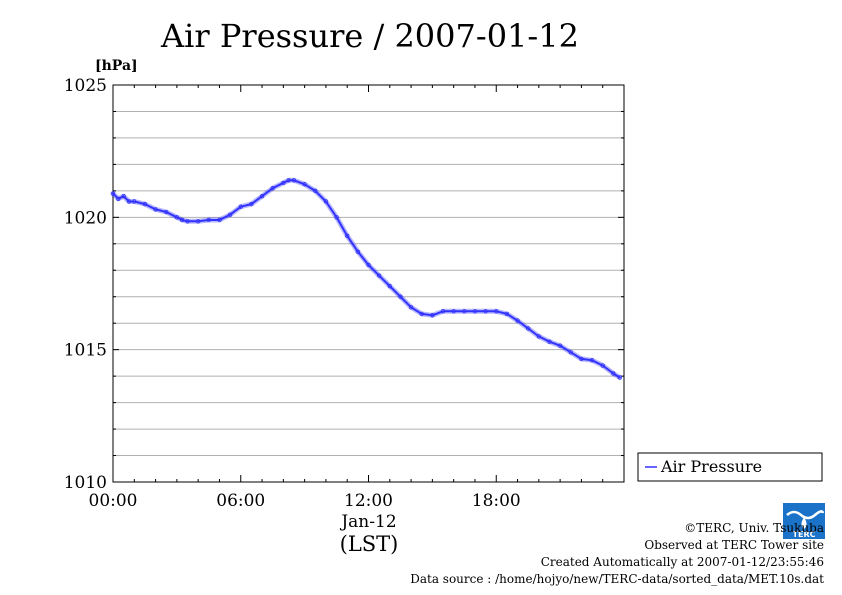 The height and width of the screenshot is (595, 842). I want to click on logo-drop, so click(804, 523).